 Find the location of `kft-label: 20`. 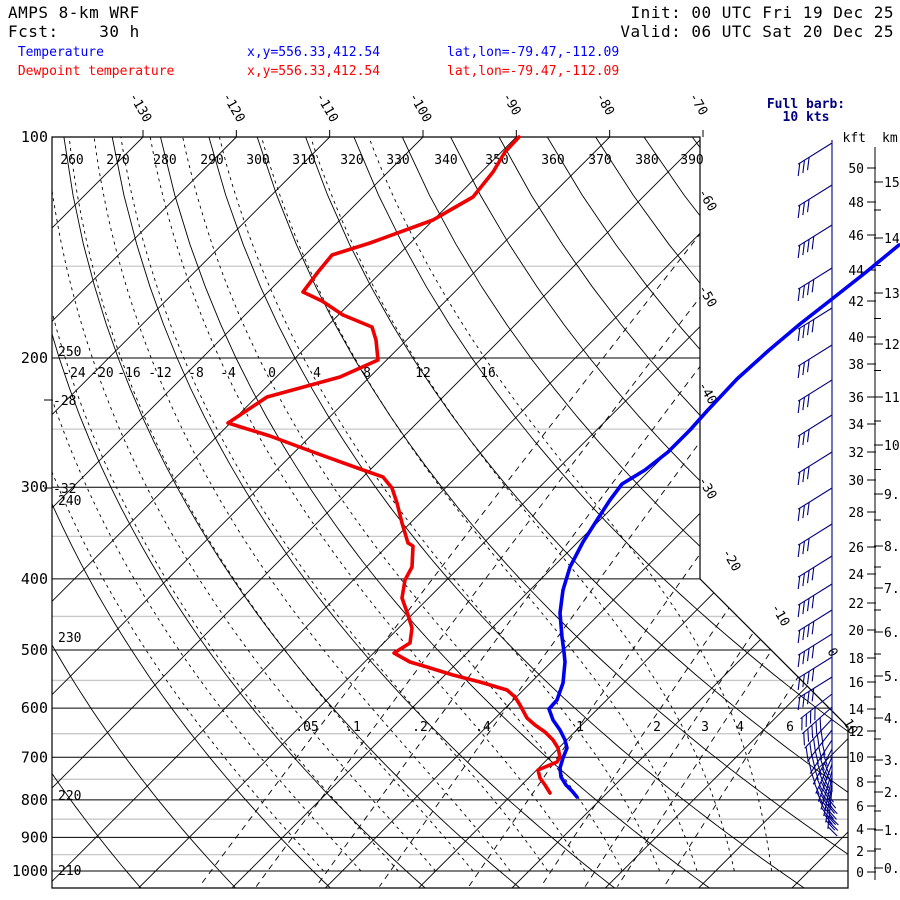

kft-label: 20 is located at coordinates (856, 631).